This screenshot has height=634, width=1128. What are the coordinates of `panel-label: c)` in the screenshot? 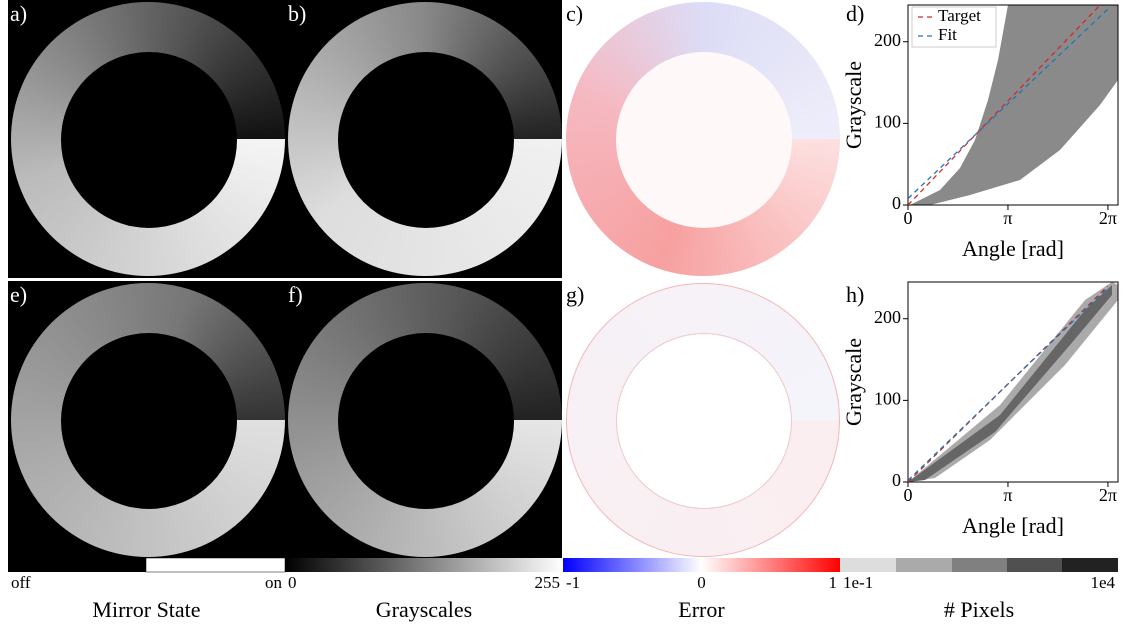 It's located at (574, 13).